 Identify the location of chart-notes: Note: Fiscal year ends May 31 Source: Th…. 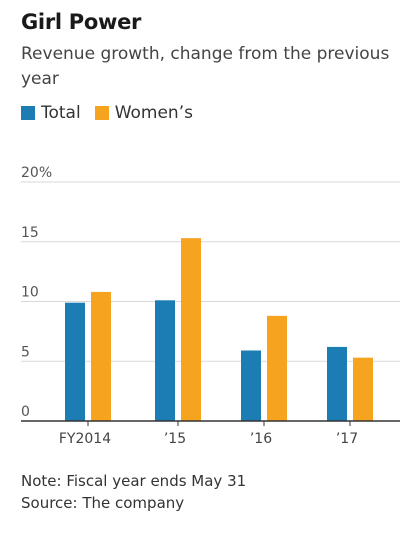
(133, 492).